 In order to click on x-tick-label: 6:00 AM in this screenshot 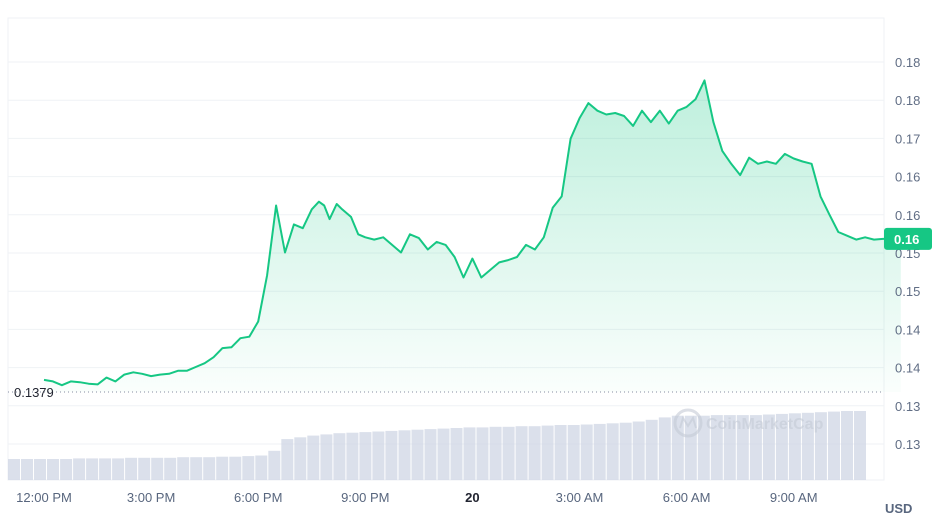, I will do `click(687, 497)`.